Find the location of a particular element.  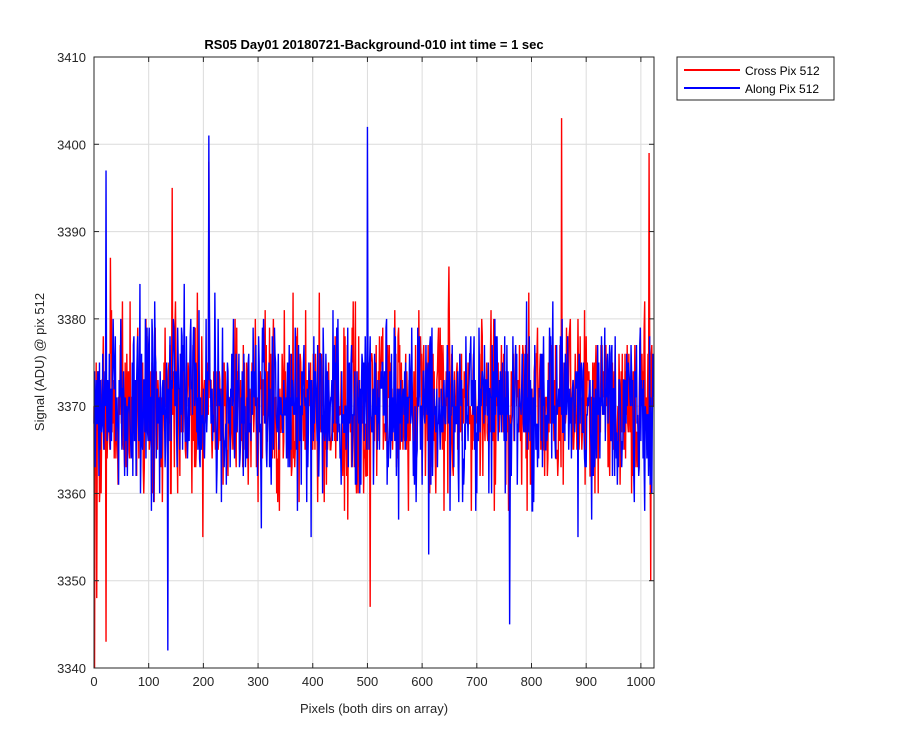

x-axis-label: Pixels (both dirs on array) is located at coordinates (374, 708).